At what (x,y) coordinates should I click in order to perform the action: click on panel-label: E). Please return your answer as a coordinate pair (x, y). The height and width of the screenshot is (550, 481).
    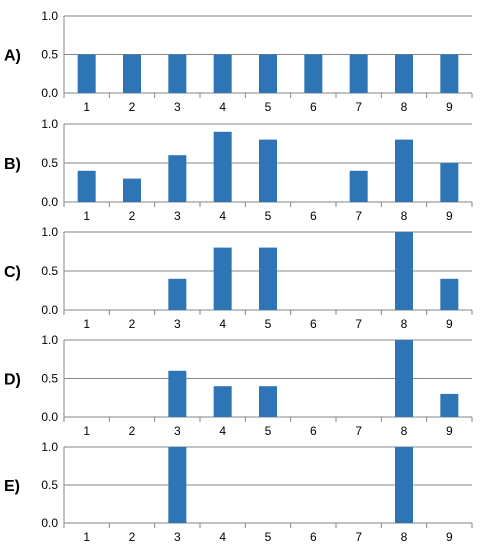
    Looking at the image, I should click on (12, 486).